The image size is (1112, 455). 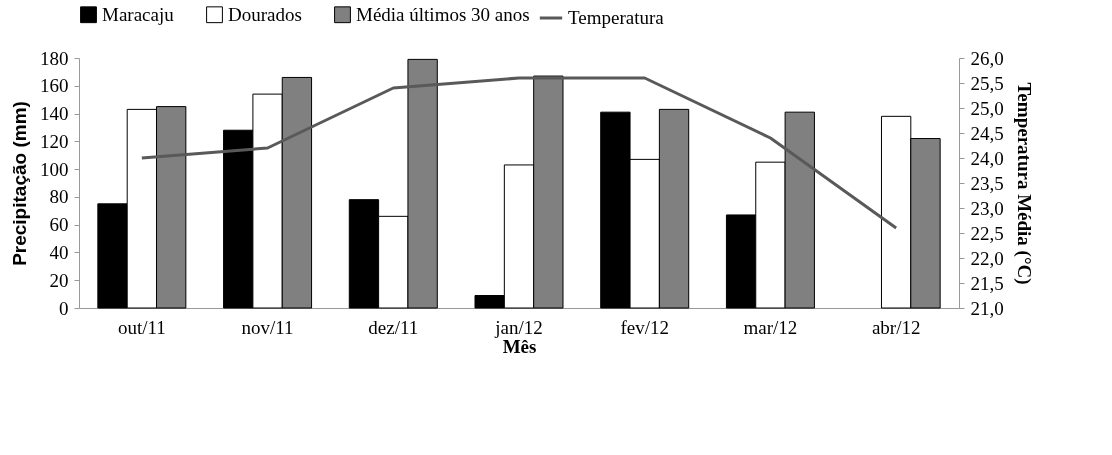 I want to click on y-tick-label: 180, so click(x=54, y=58).